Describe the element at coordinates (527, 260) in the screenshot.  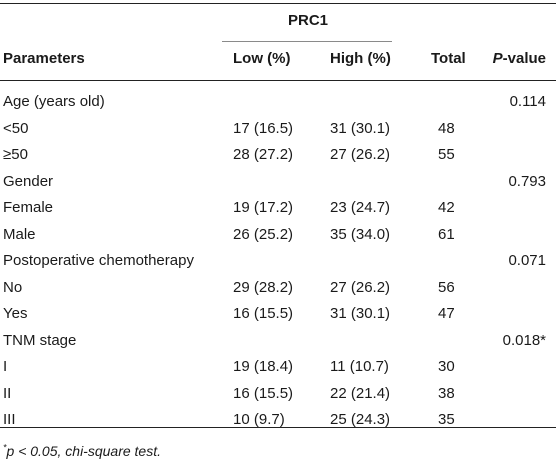
I see `row-pvalue: 0.071` at that location.